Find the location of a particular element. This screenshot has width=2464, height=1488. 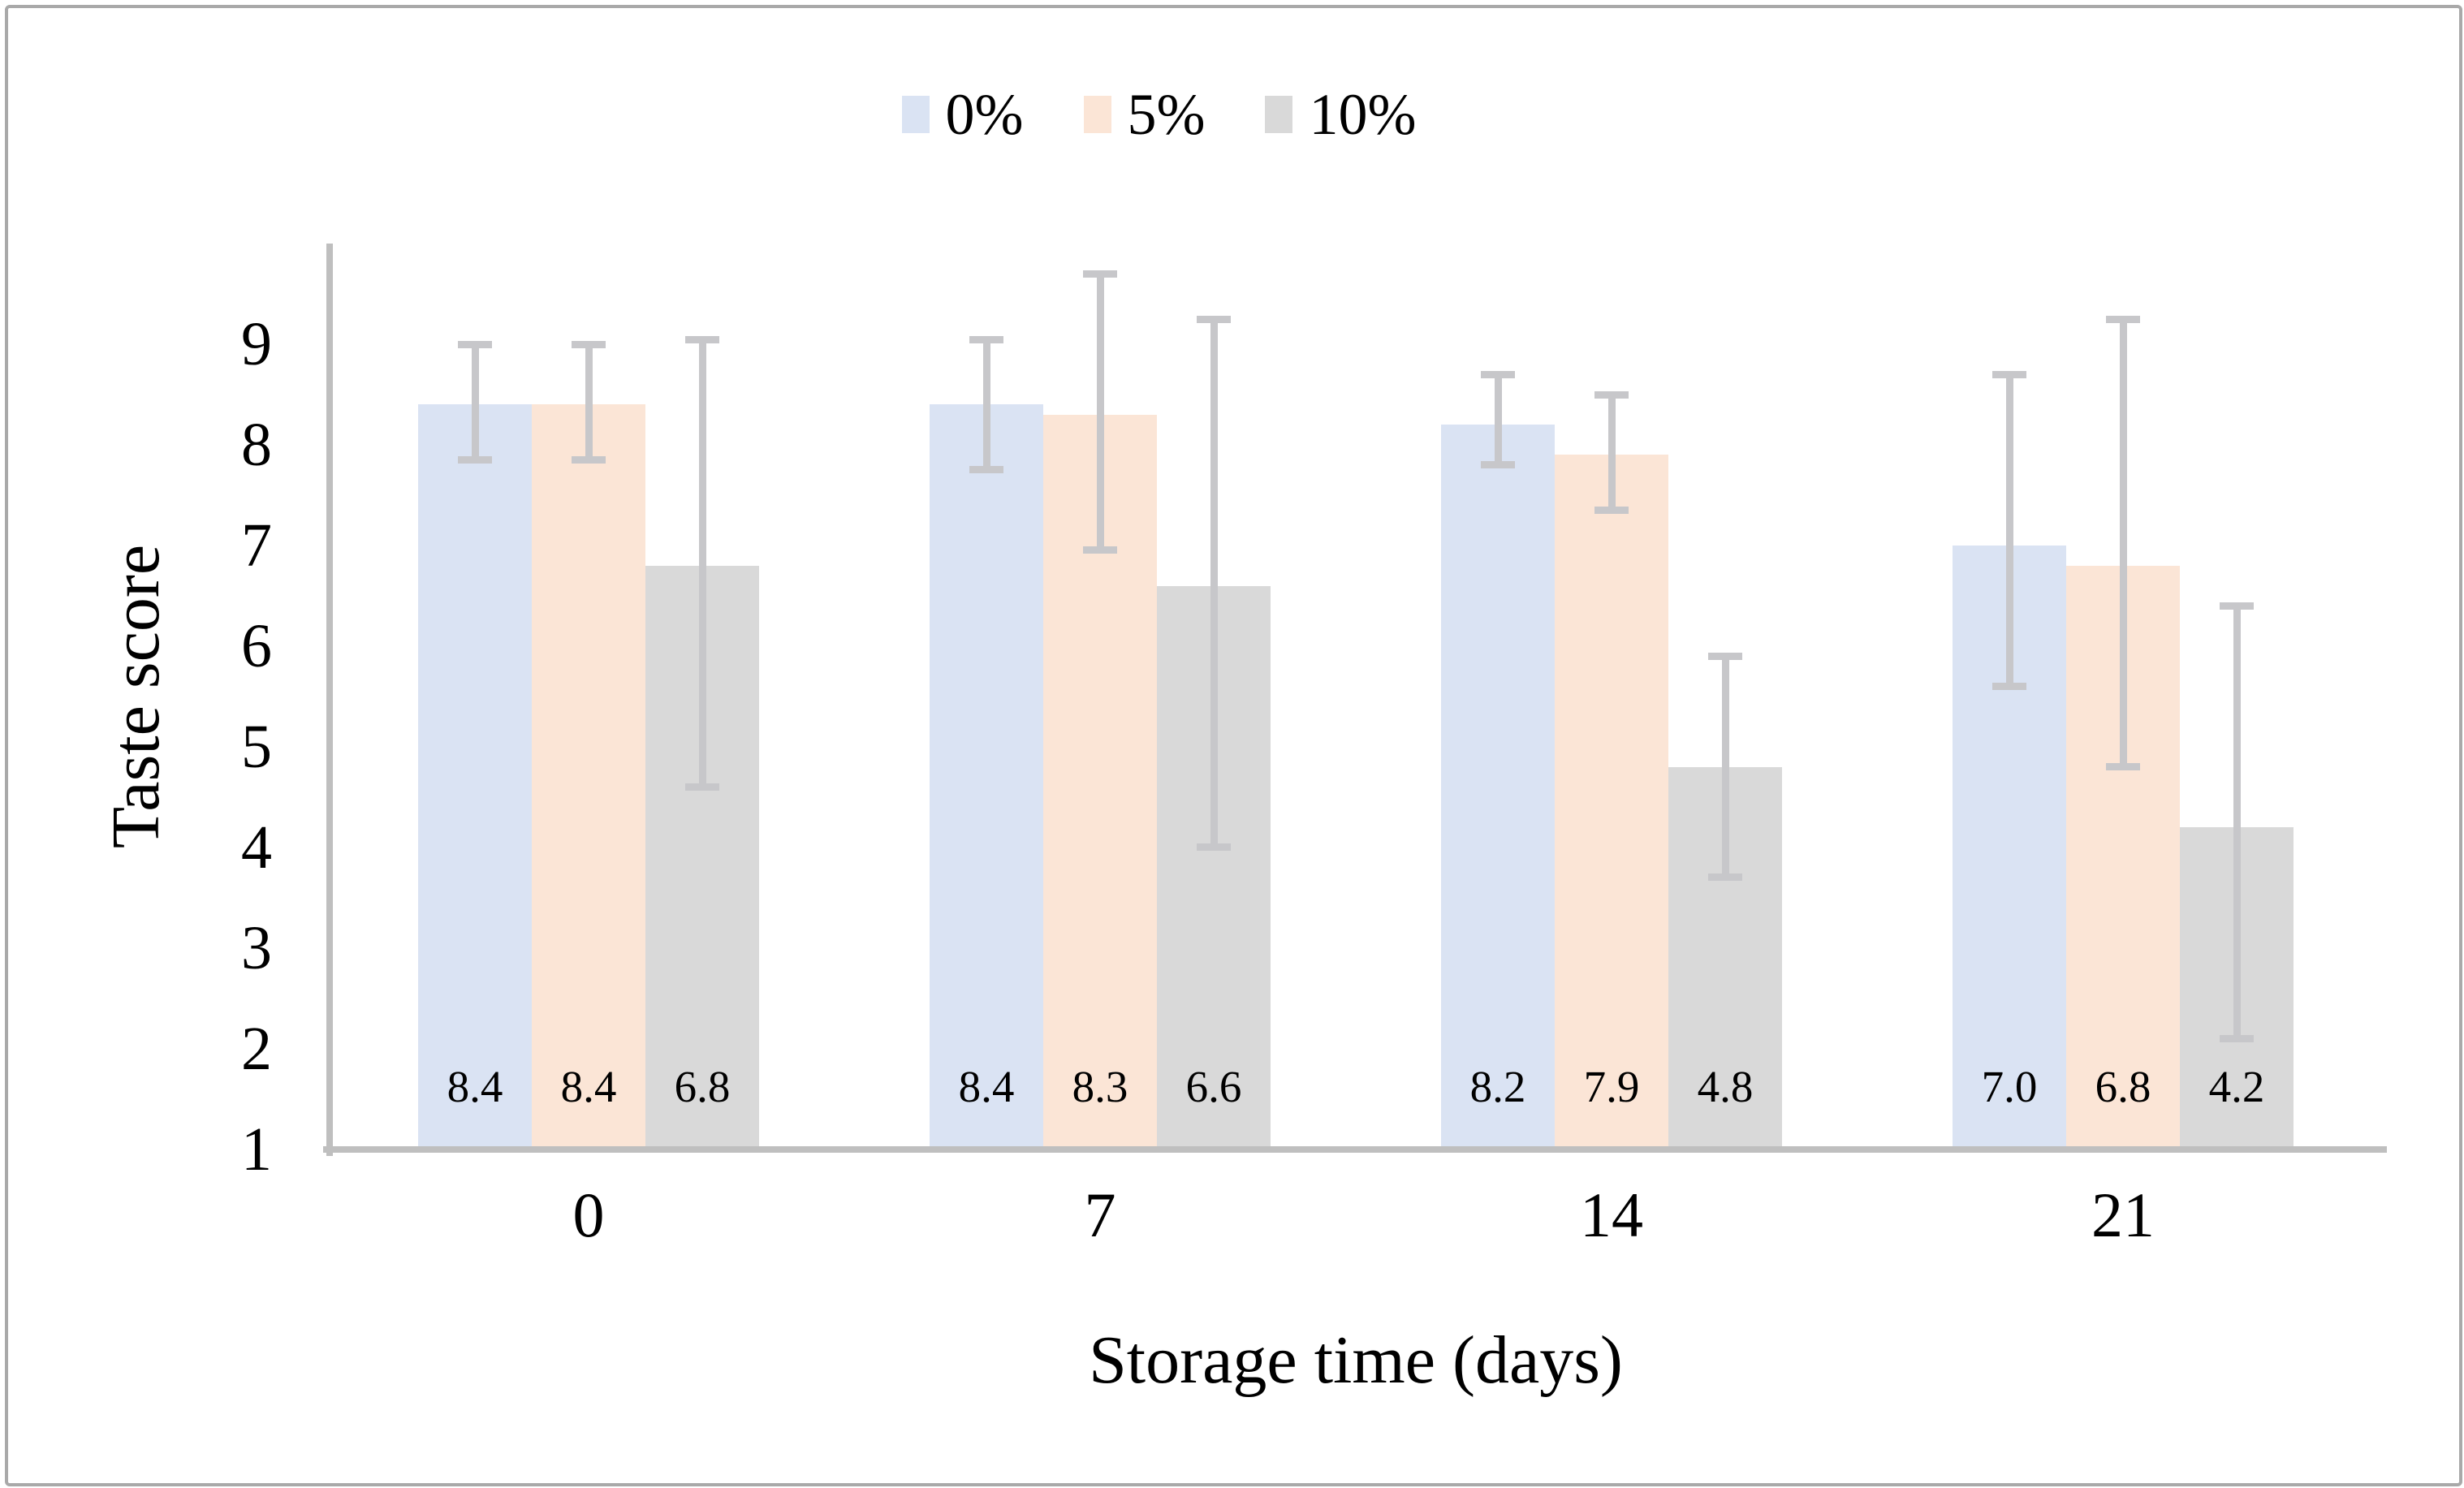

legend-item: 0% is located at coordinates (962, 115).